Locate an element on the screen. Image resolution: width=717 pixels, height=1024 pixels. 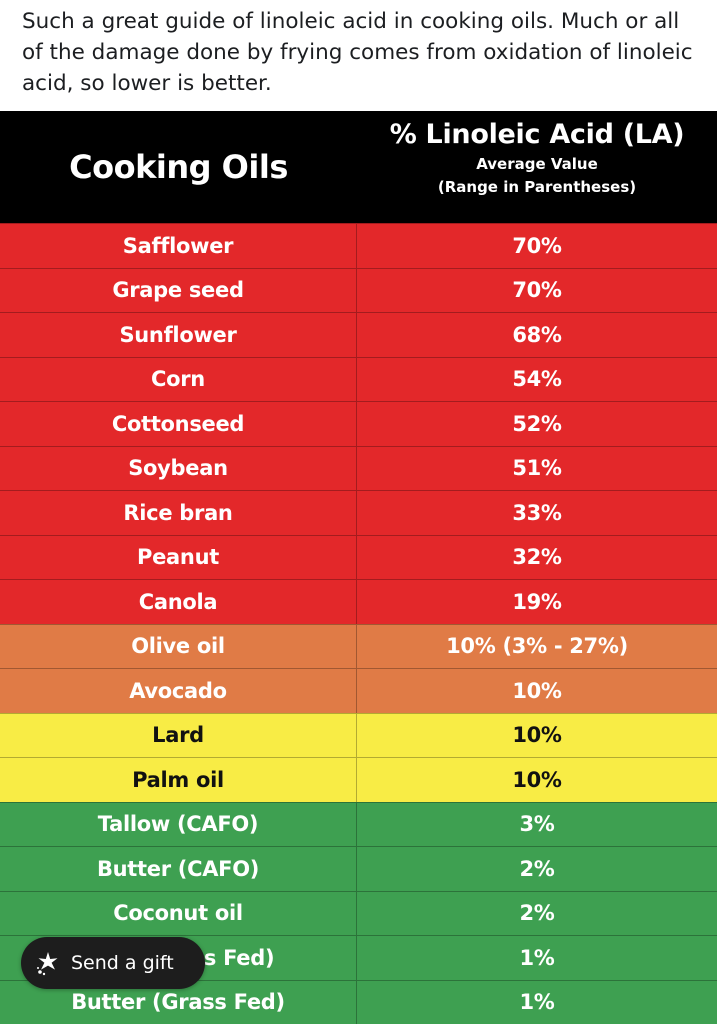
gift-sparkle-icon is located at coordinates (48, 963).